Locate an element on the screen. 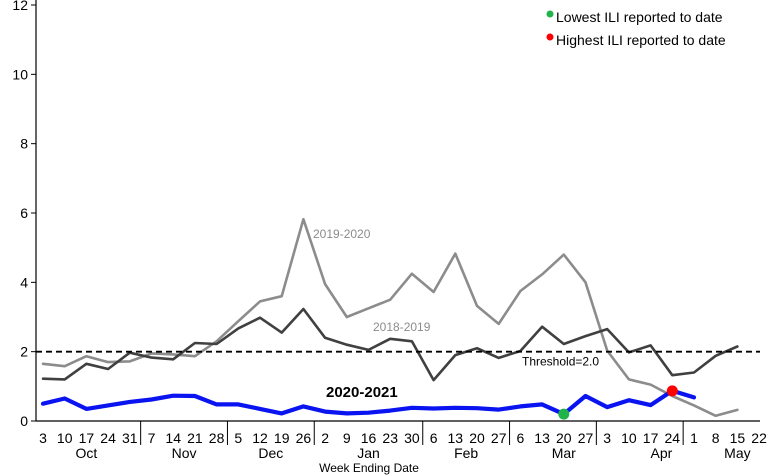  series-label-2019-2020: 2019-2020 is located at coordinates (342, 234).